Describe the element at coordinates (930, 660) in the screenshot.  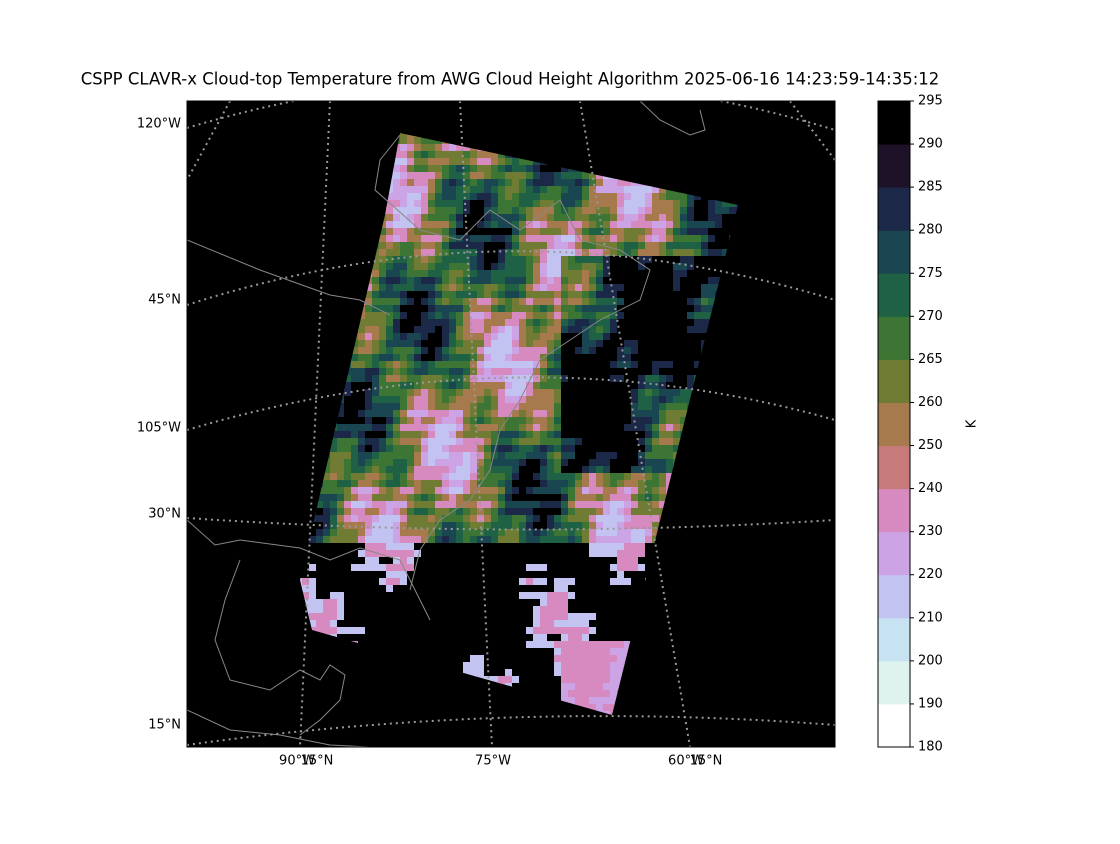
I see `colorbar-tick-label: 200` at that location.